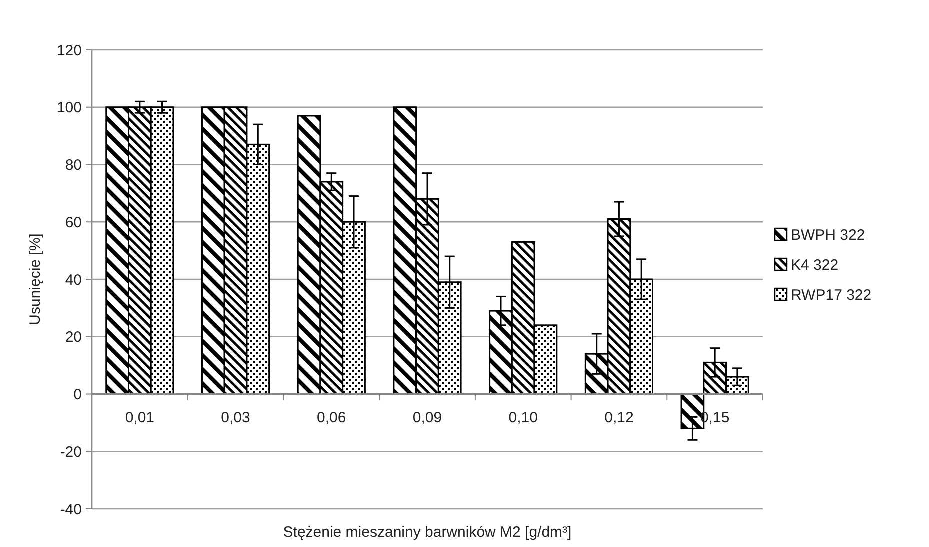 This screenshot has height=547, width=929. Describe the element at coordinates (35, 280) in the screenshot. I see `y-axis-title: Usunięcie [%]` at that location.